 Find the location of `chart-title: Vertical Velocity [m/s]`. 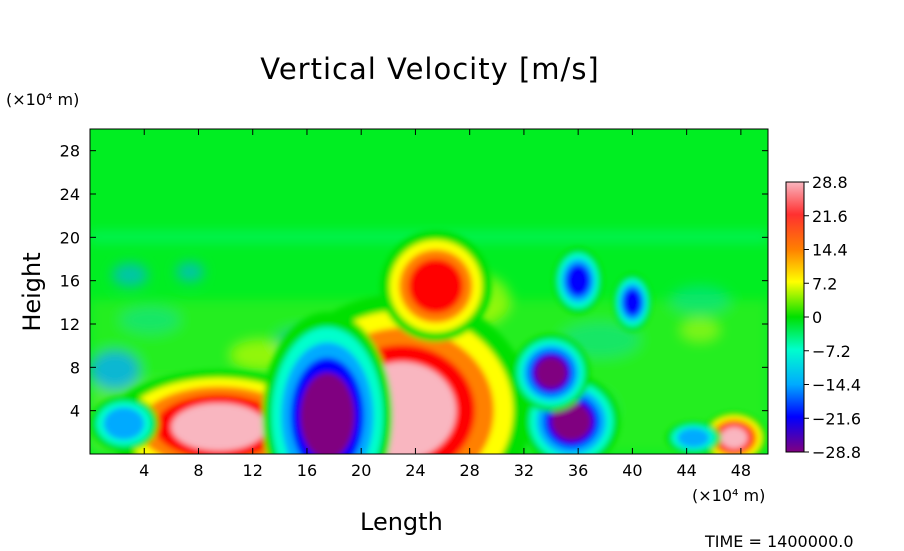

chart-title: Vertical Velocity [m/s] is located at coordinates (430, 69).